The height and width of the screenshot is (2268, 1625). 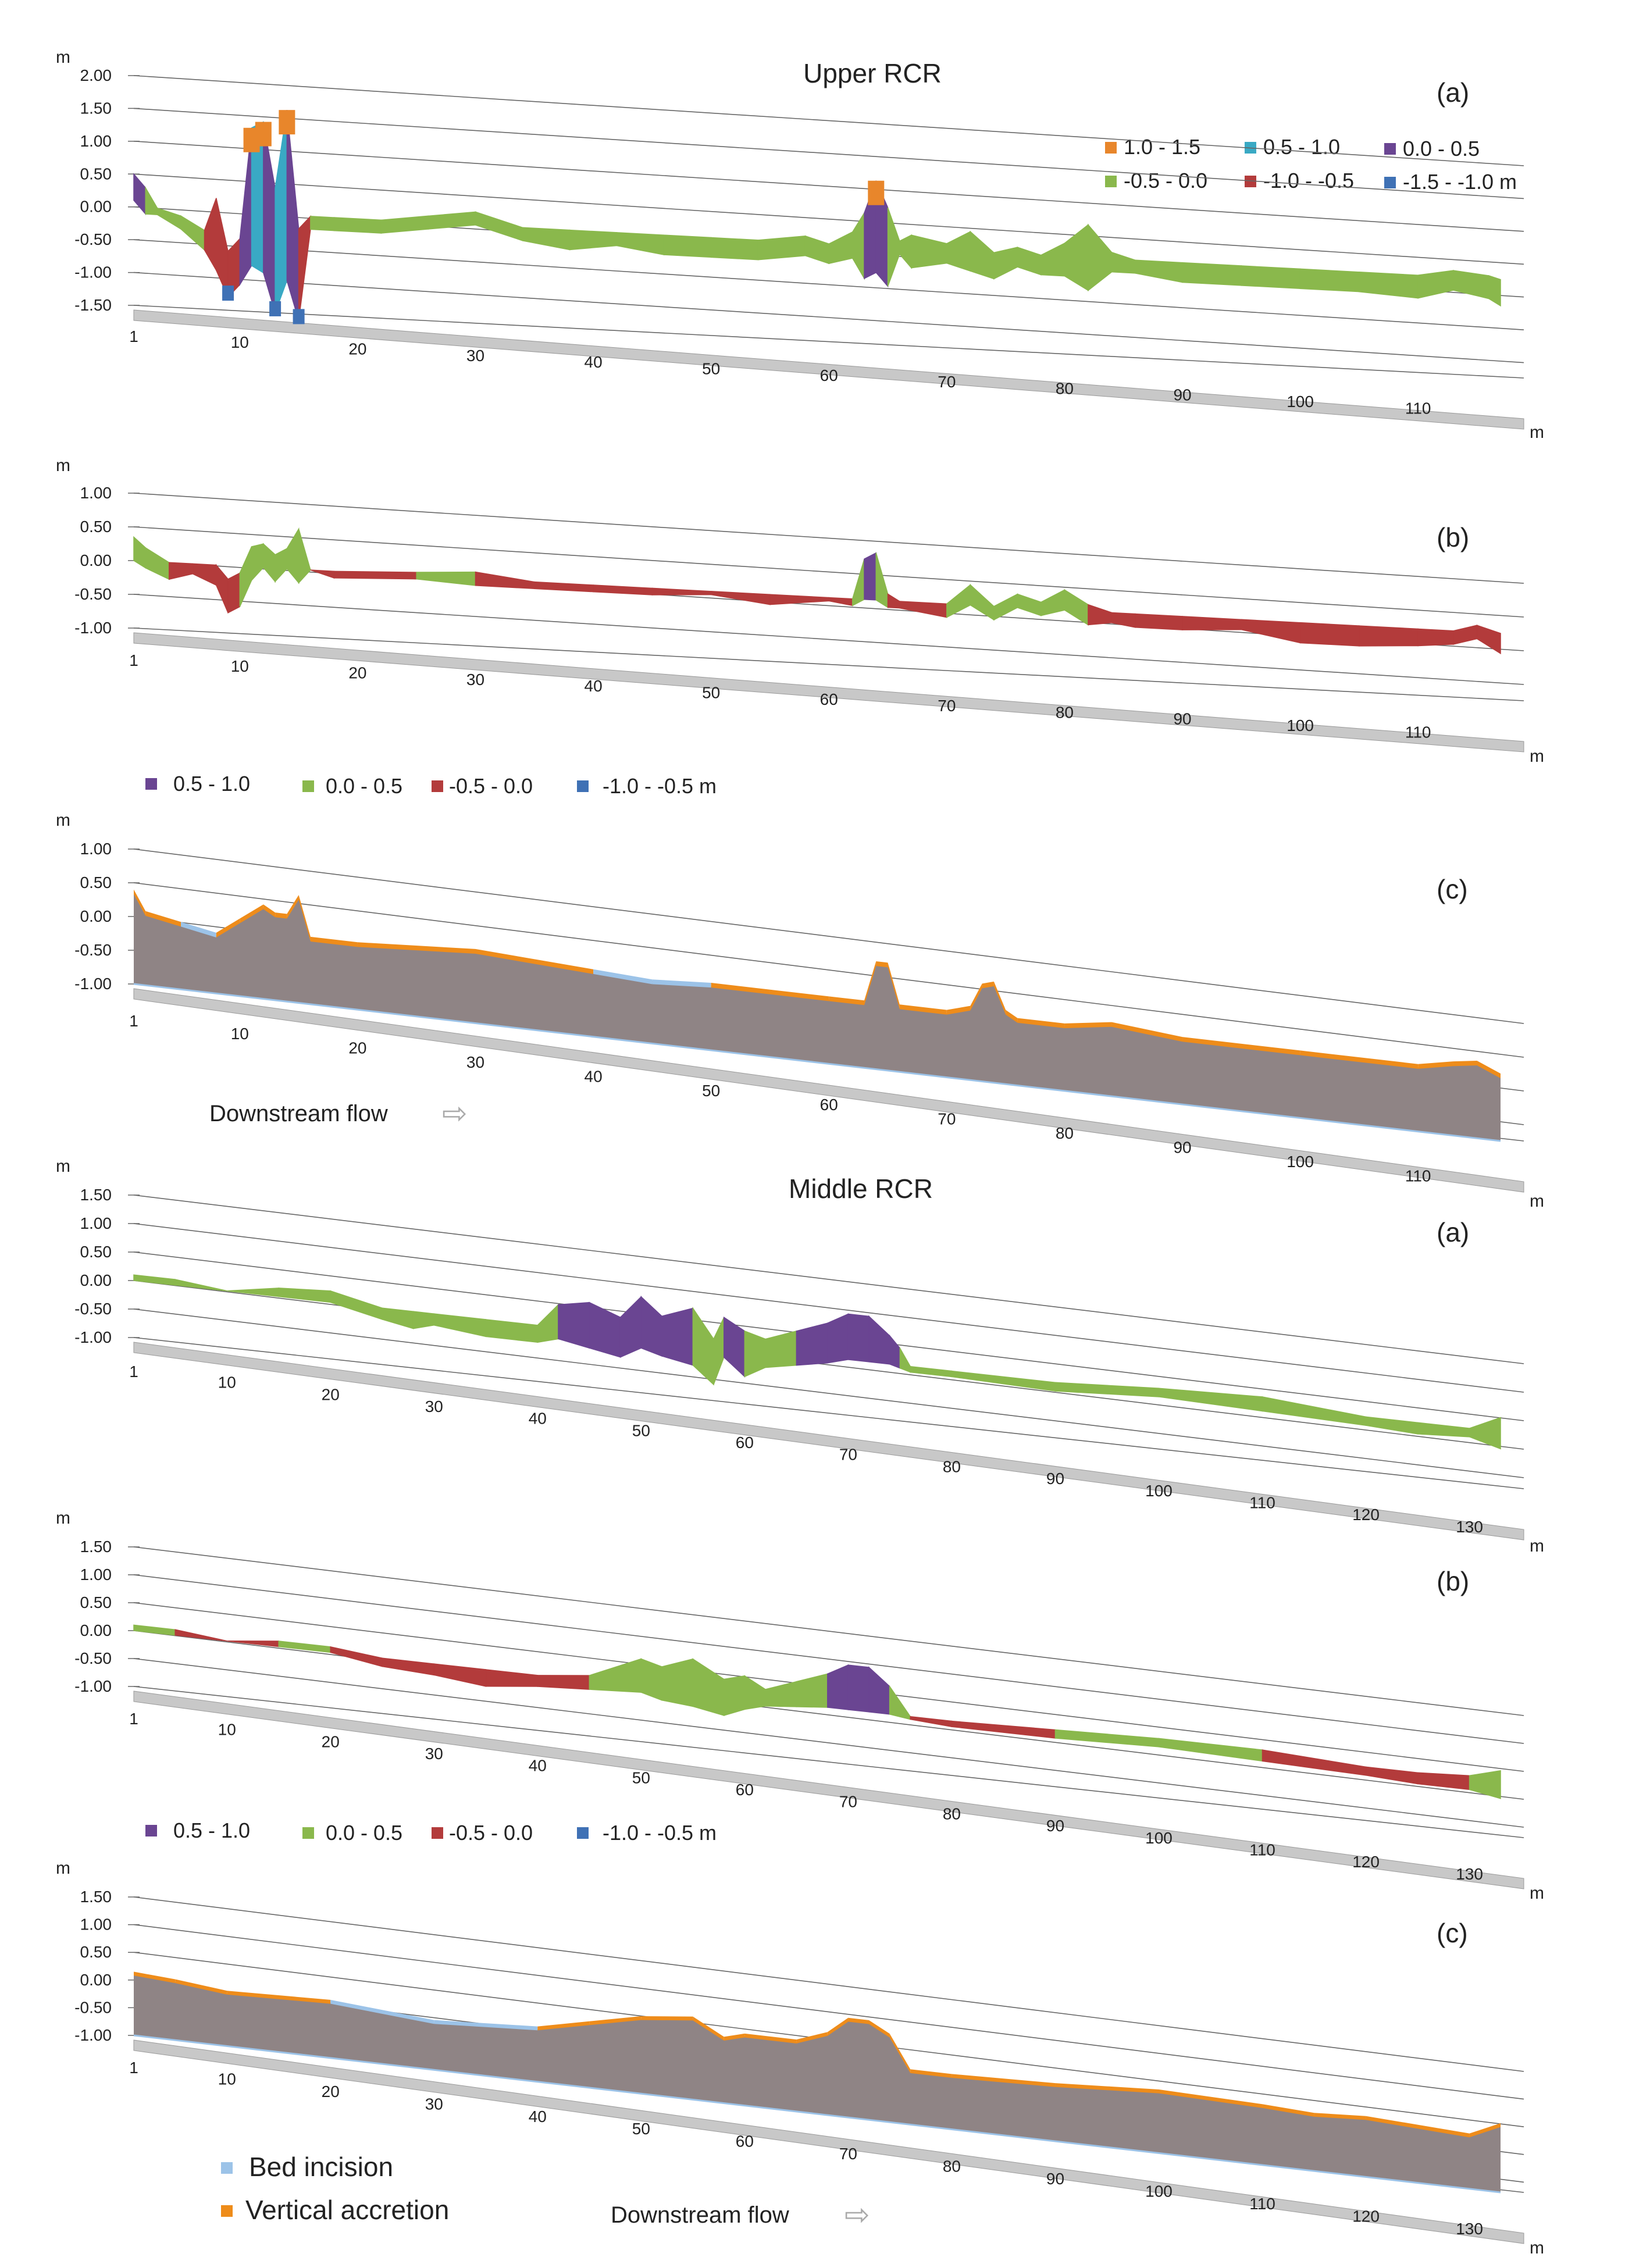 I want to click on floor-slab, so click(x=828, y=693).